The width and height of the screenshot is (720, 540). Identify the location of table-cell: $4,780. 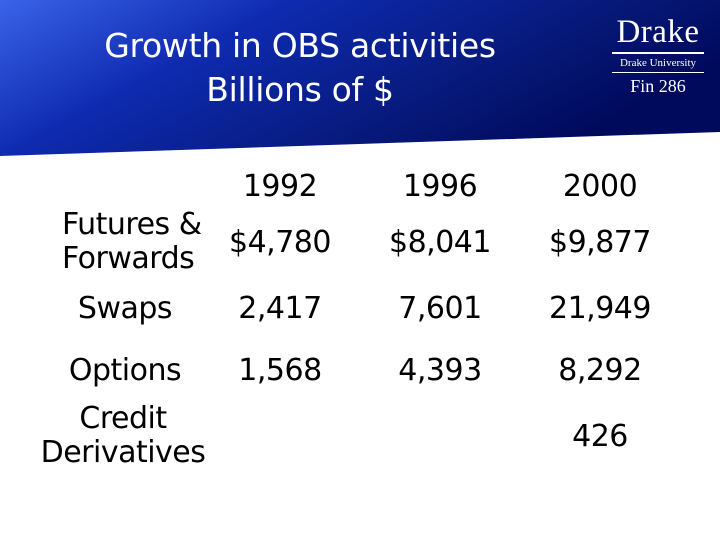
(280, 242).